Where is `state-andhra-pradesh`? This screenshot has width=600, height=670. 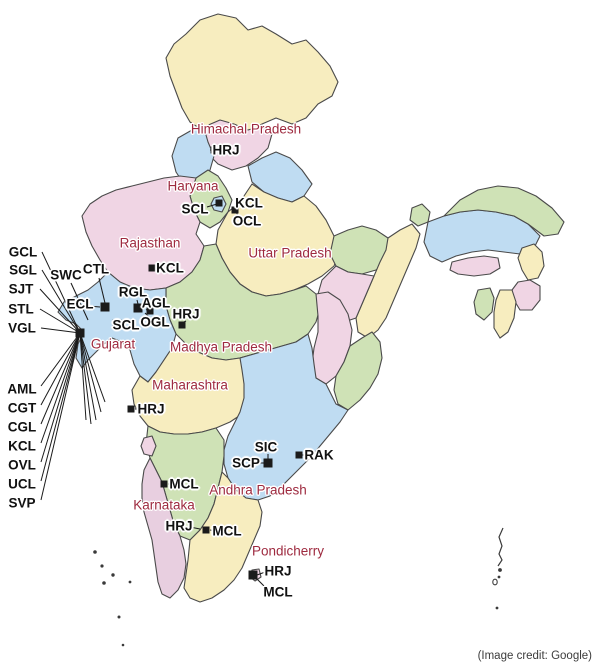 state-andhra-pradesh is located at coordinates (286, 417).